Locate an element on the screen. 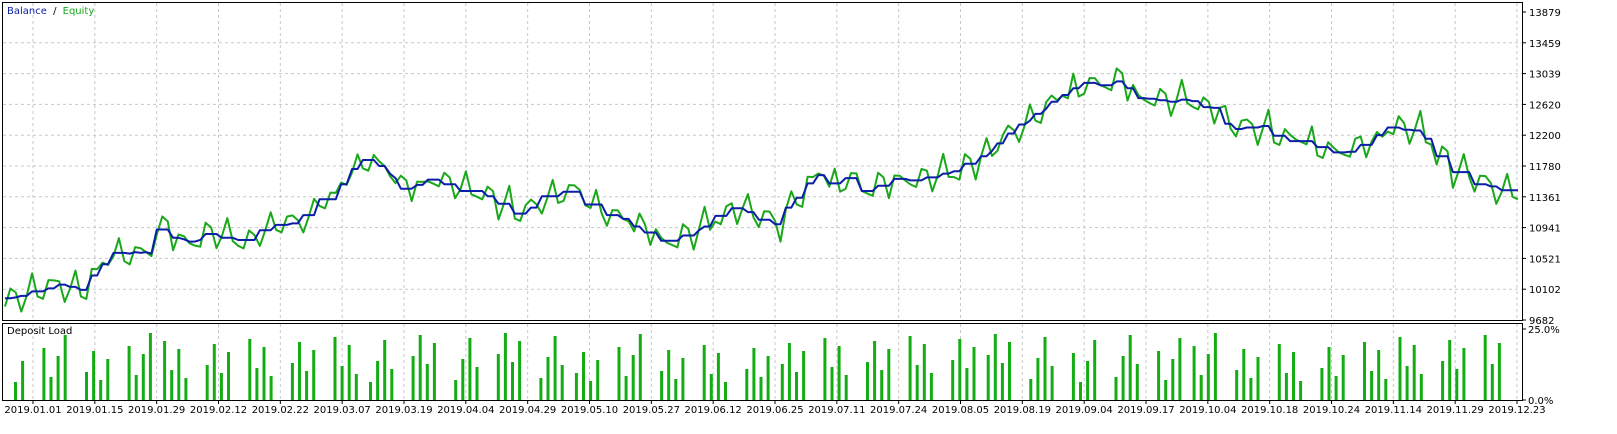 The image size is (1617, 434). x-tick-label: 2019.10.24 is located at coordinates (1331, 410).